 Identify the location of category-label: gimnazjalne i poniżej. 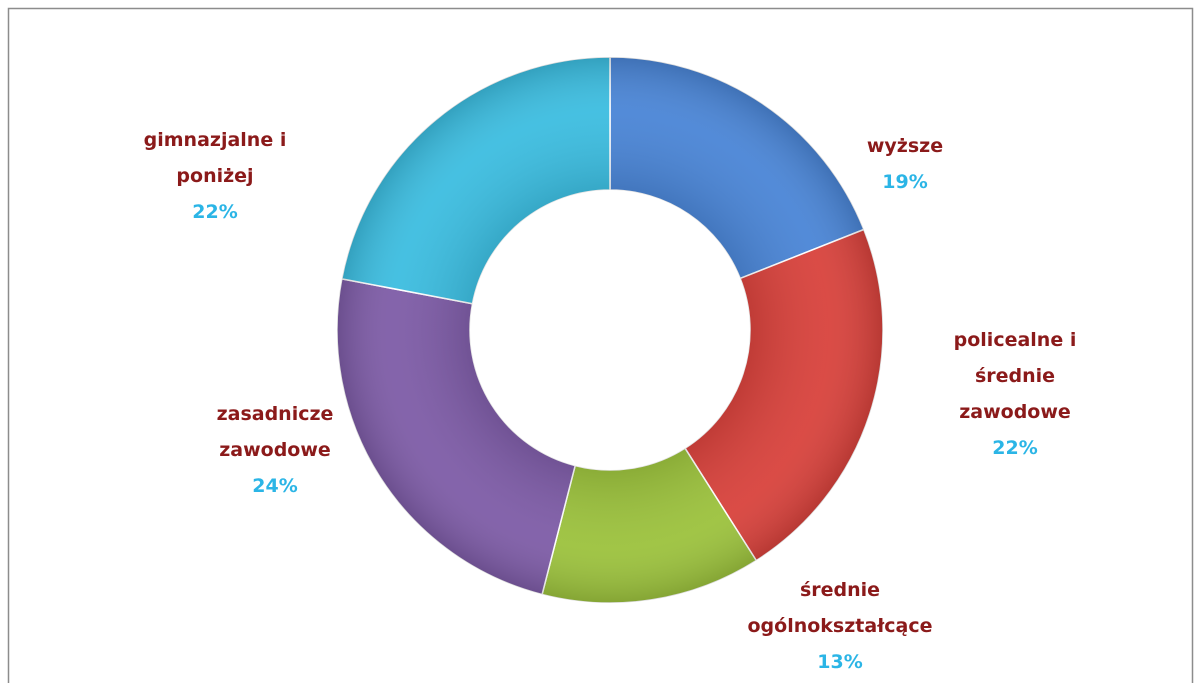
(215, 158).